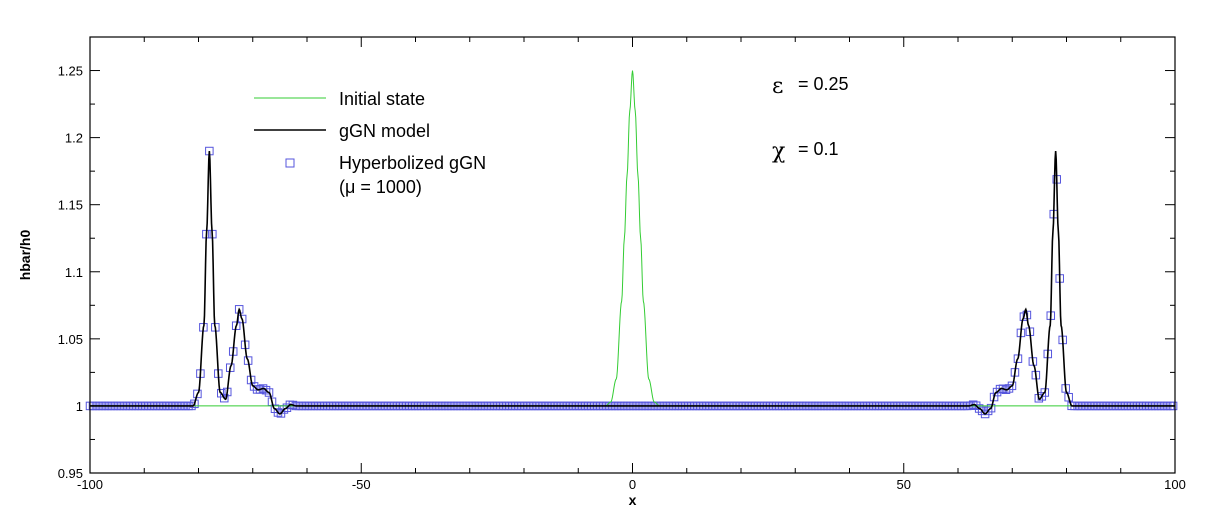  Describe the element at coordinates (778, 151) in the screenshot. I see `chi-symbol: χ` at that location.